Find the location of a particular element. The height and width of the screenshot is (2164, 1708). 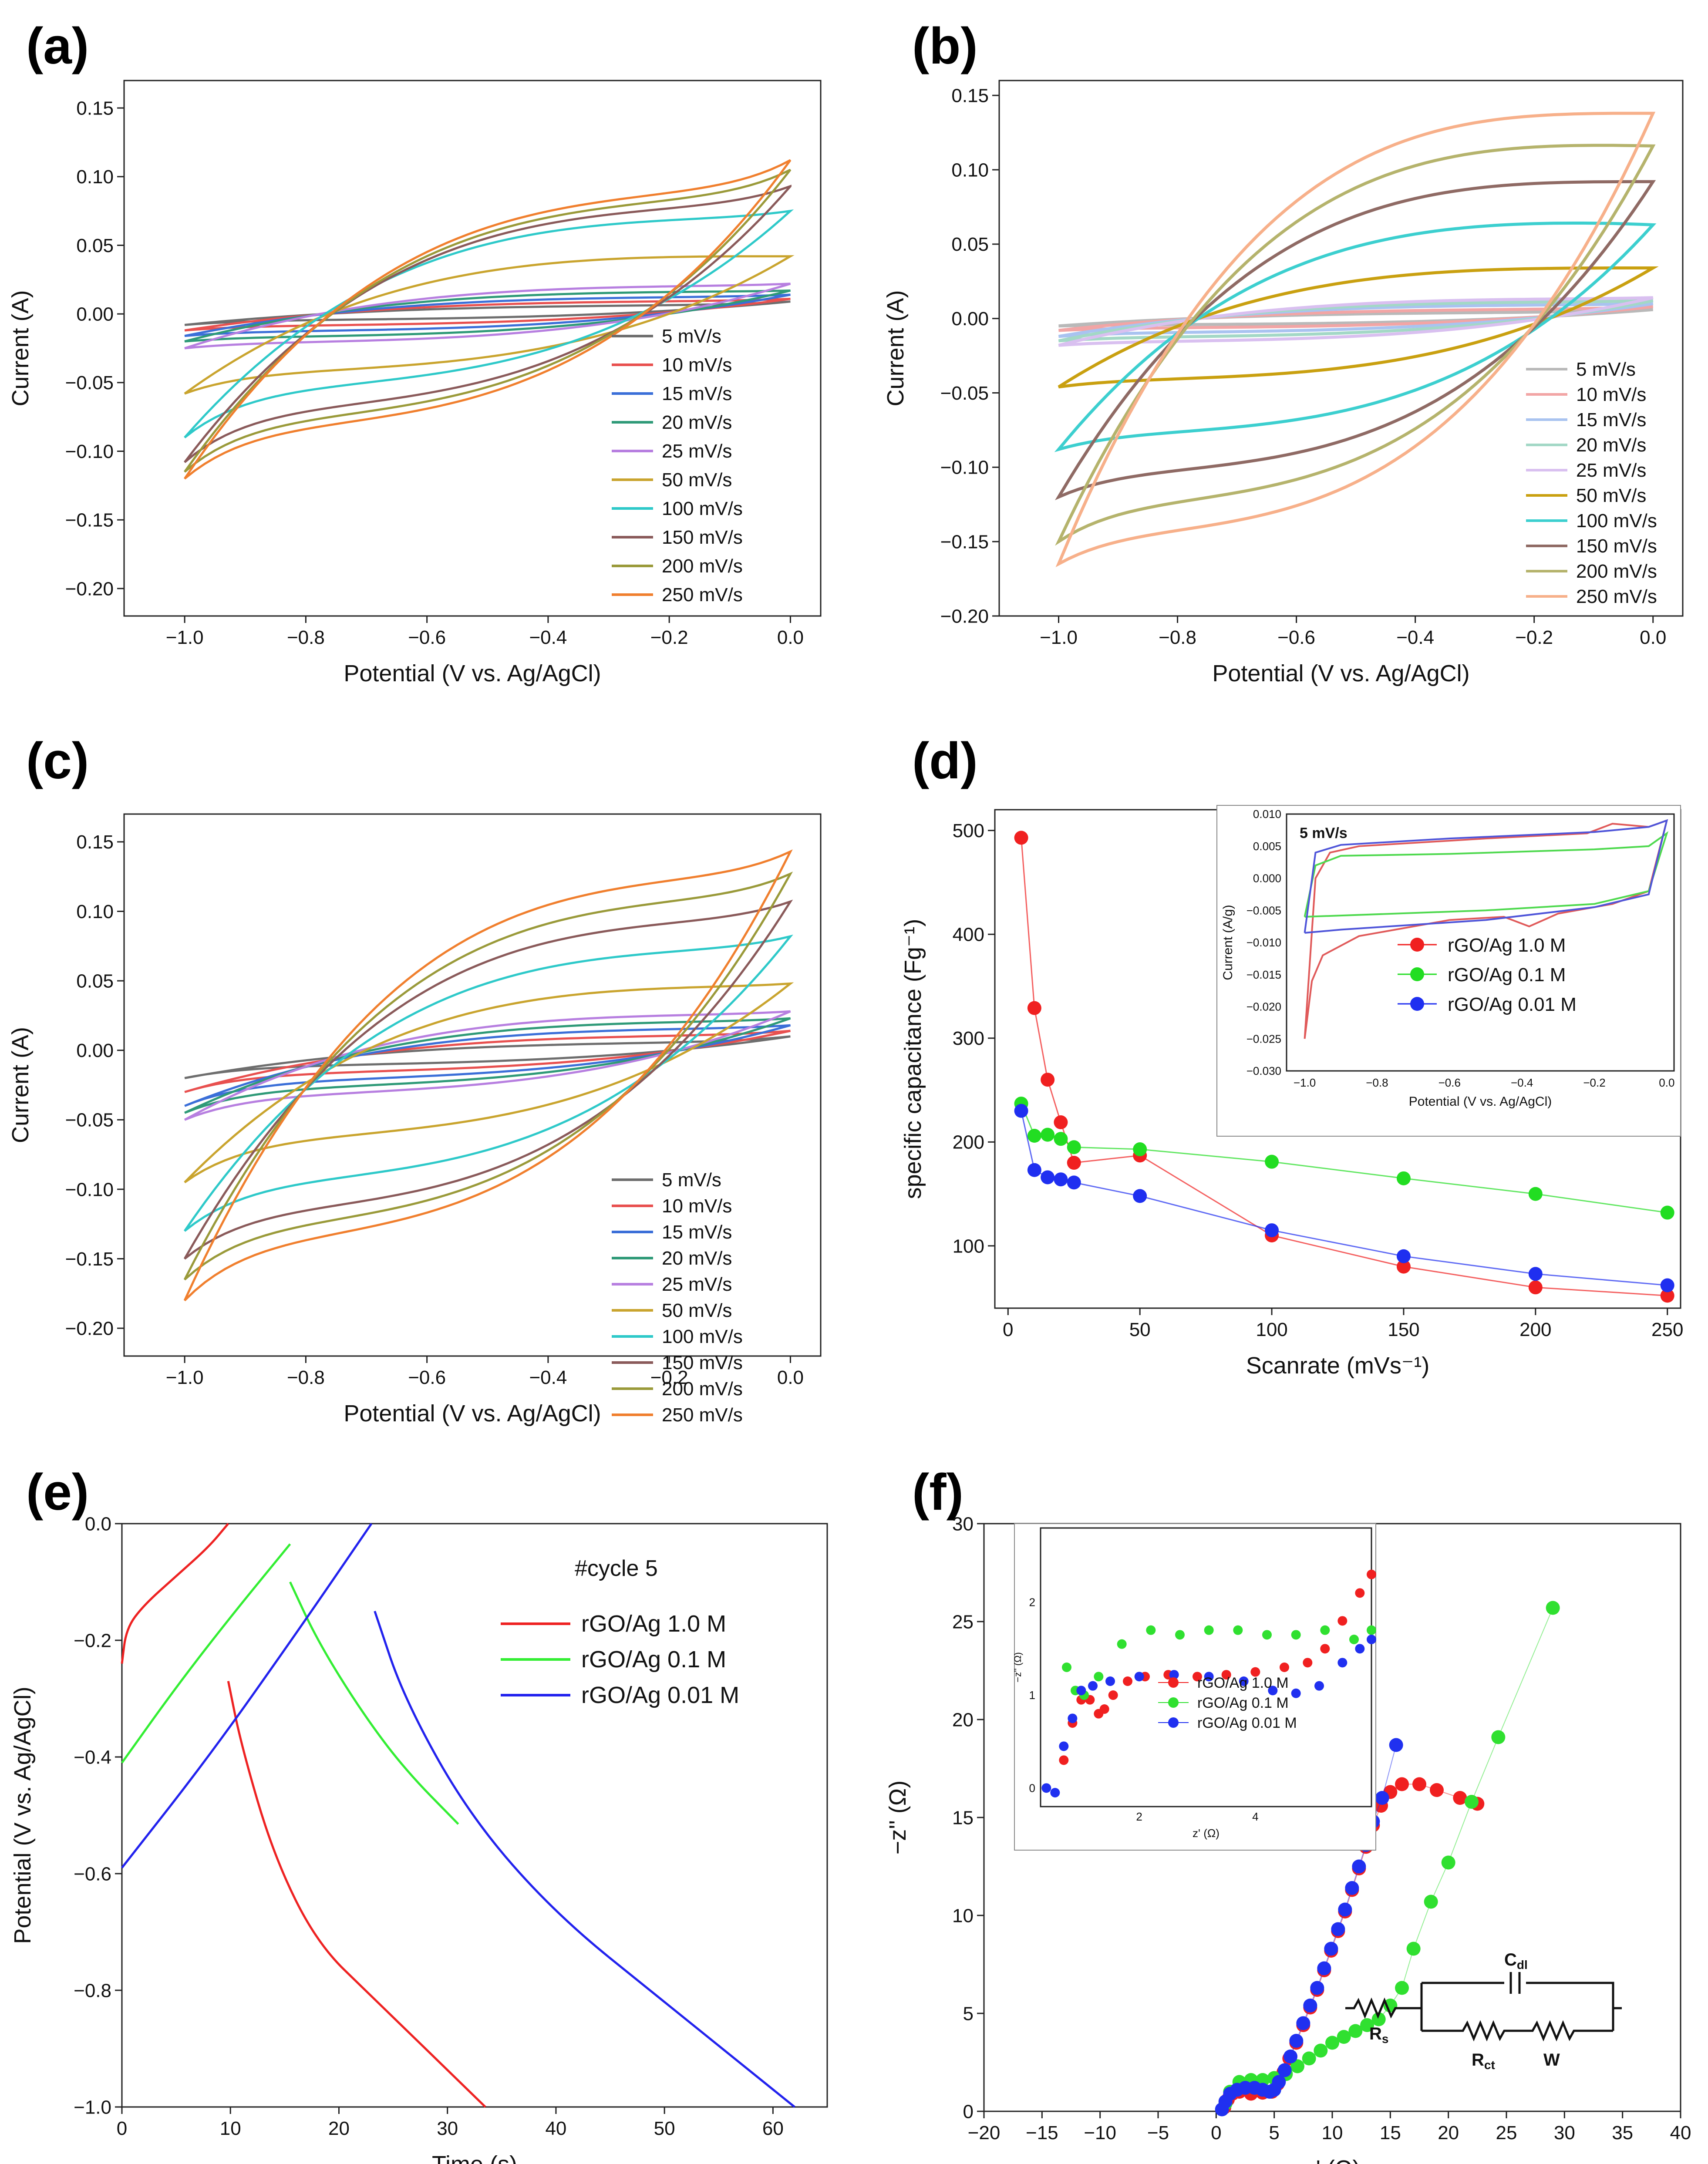

inset-y-label: Current (A/g) is located at coordinates (1228, 942).